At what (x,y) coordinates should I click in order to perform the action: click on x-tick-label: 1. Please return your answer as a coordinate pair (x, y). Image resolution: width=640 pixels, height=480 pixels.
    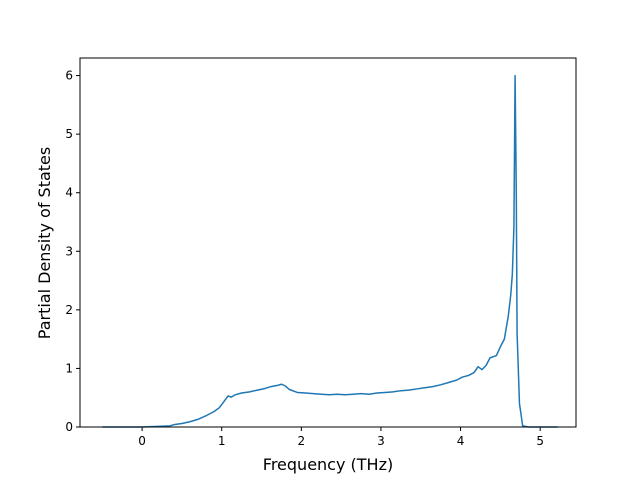
    Looking at the image, I should click on (222, 441).